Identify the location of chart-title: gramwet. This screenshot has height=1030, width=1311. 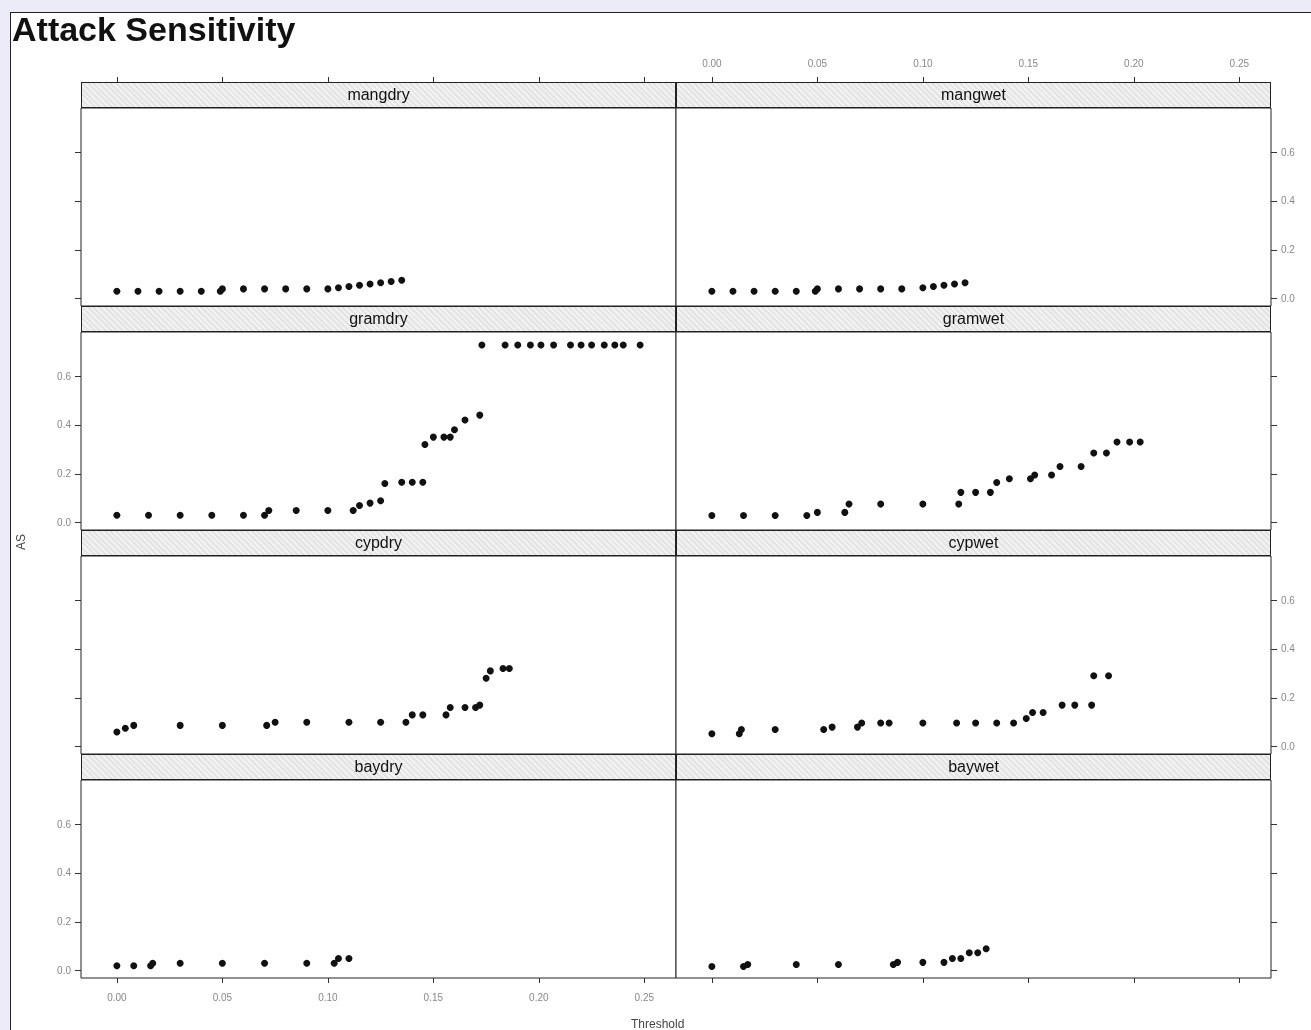
(973, 319).